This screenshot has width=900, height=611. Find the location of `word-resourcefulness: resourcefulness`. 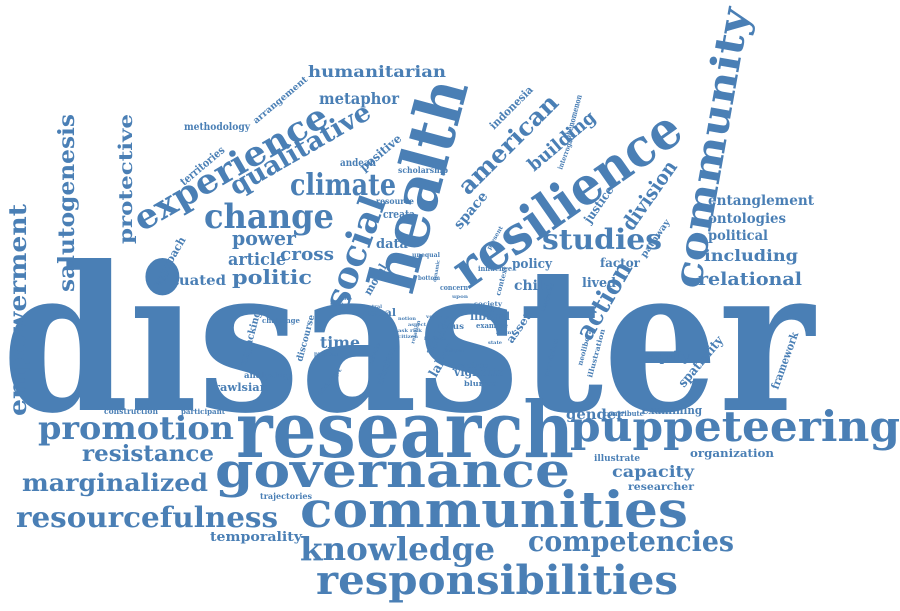

word-resourcefulness: resourcefulness is located at coordinates (147, 517).